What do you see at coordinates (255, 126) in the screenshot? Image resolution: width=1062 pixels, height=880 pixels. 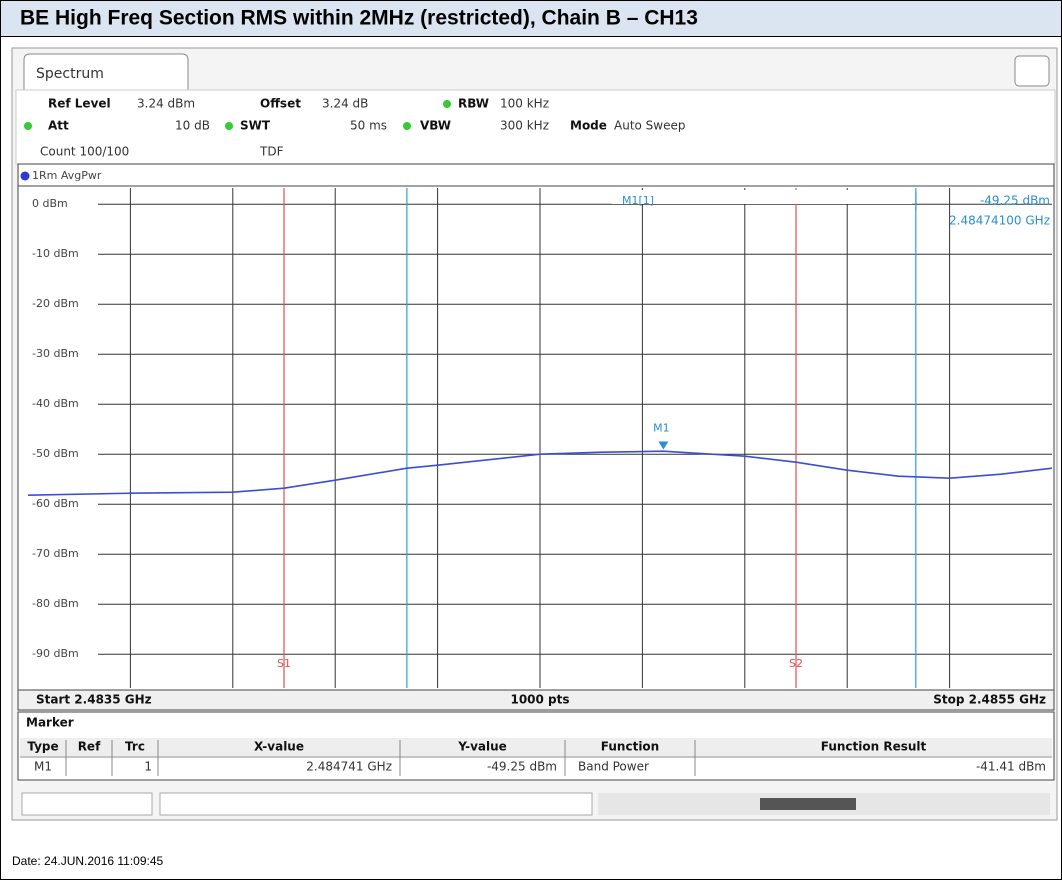 I see `setting-label: SWT` at bounding box center [255, 126].